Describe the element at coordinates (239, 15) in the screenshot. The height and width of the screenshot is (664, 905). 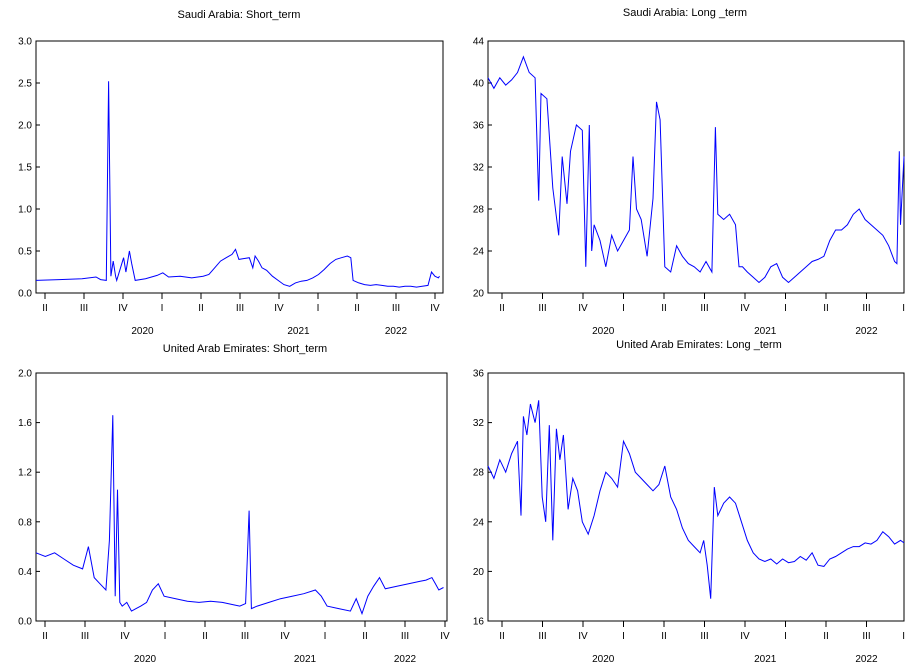
I see `panel-title: Saudi Arabia: Short_term` at that location.